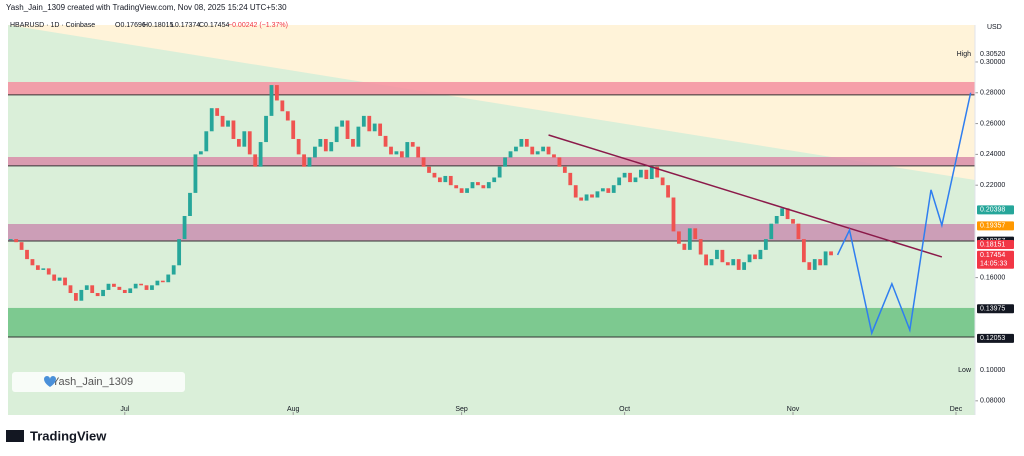 The image size is (1024, 456). I want to click on y-tick-label: 0.26000, so click(992, 123).